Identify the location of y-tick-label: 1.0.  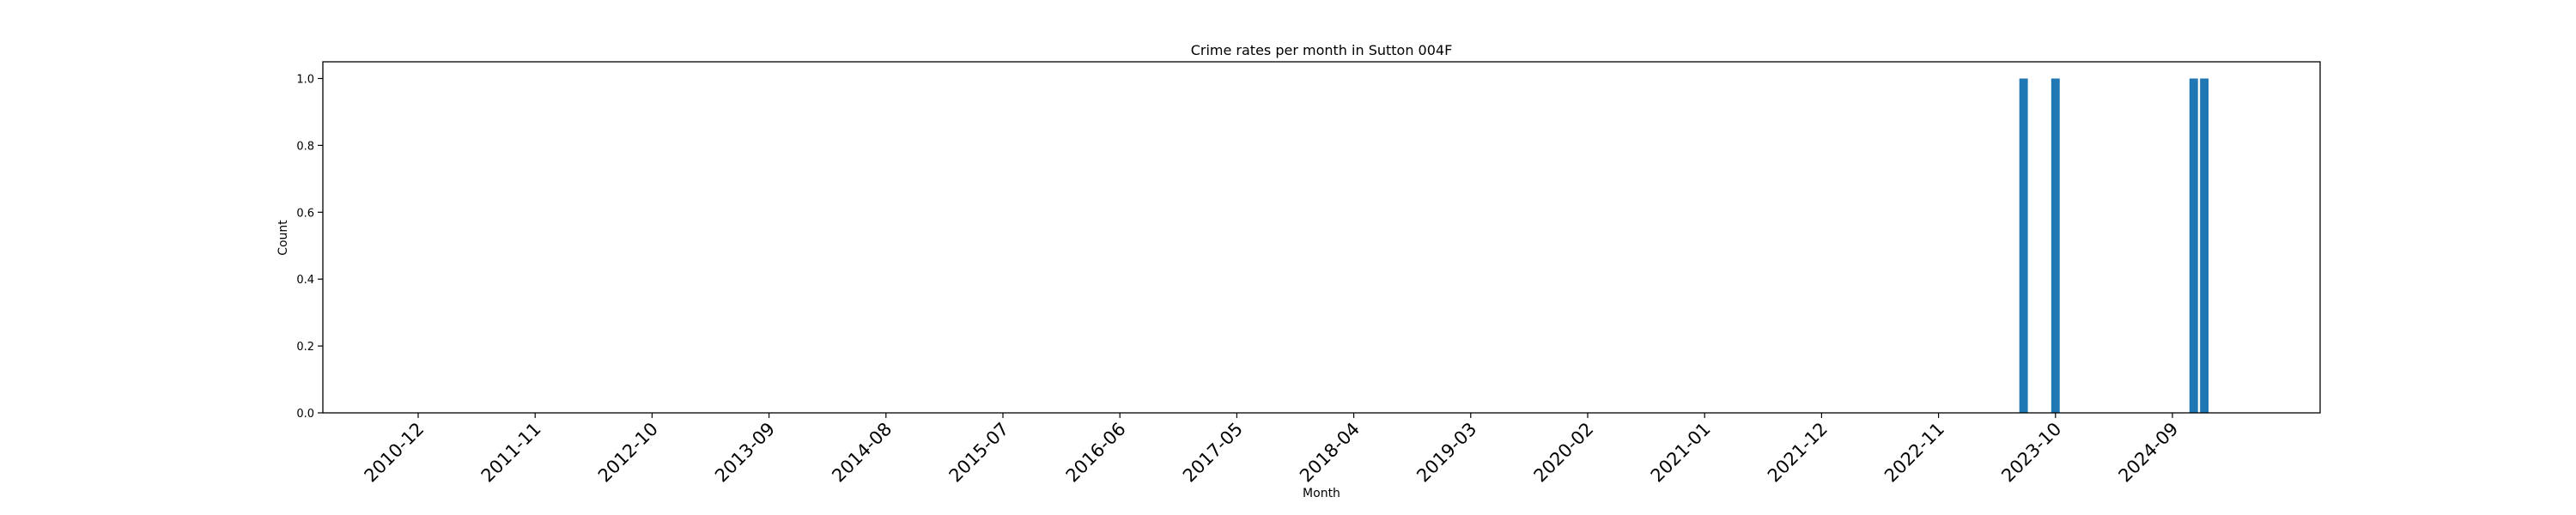
(305, 79).